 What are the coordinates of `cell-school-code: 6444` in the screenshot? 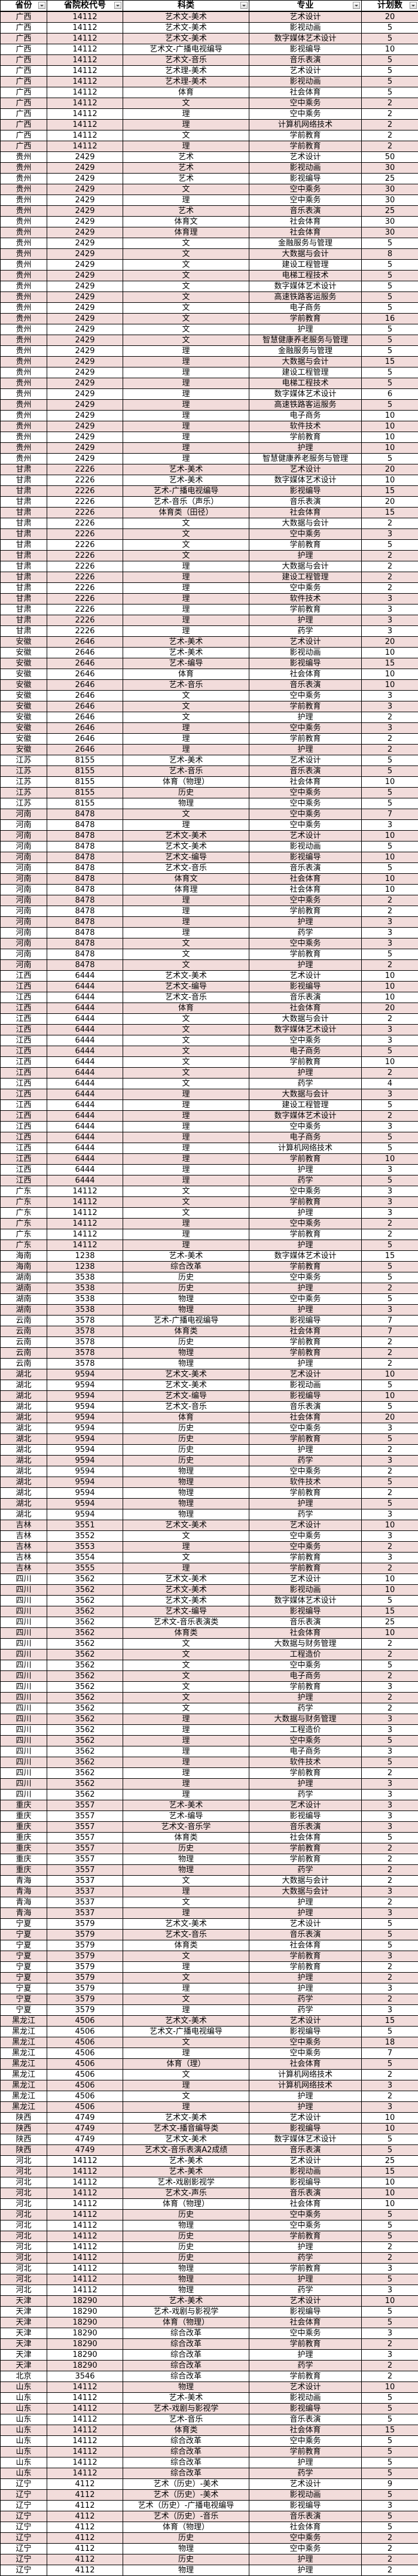 It's located at (85, 976).